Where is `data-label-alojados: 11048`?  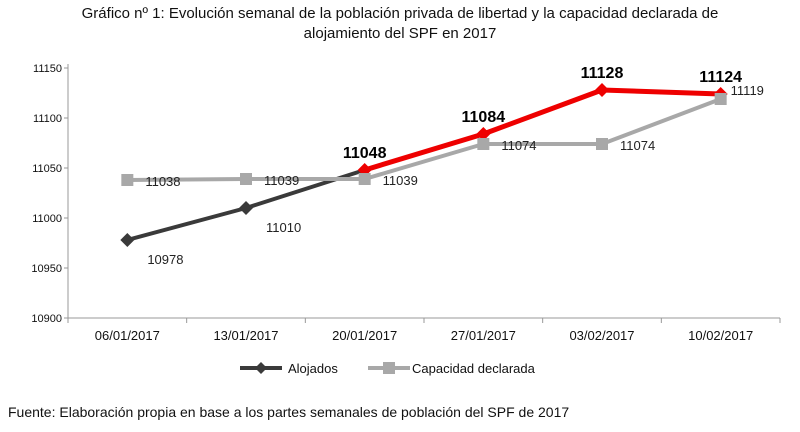 data-label-alojados: 11048 is located at coordinates (365, 153).